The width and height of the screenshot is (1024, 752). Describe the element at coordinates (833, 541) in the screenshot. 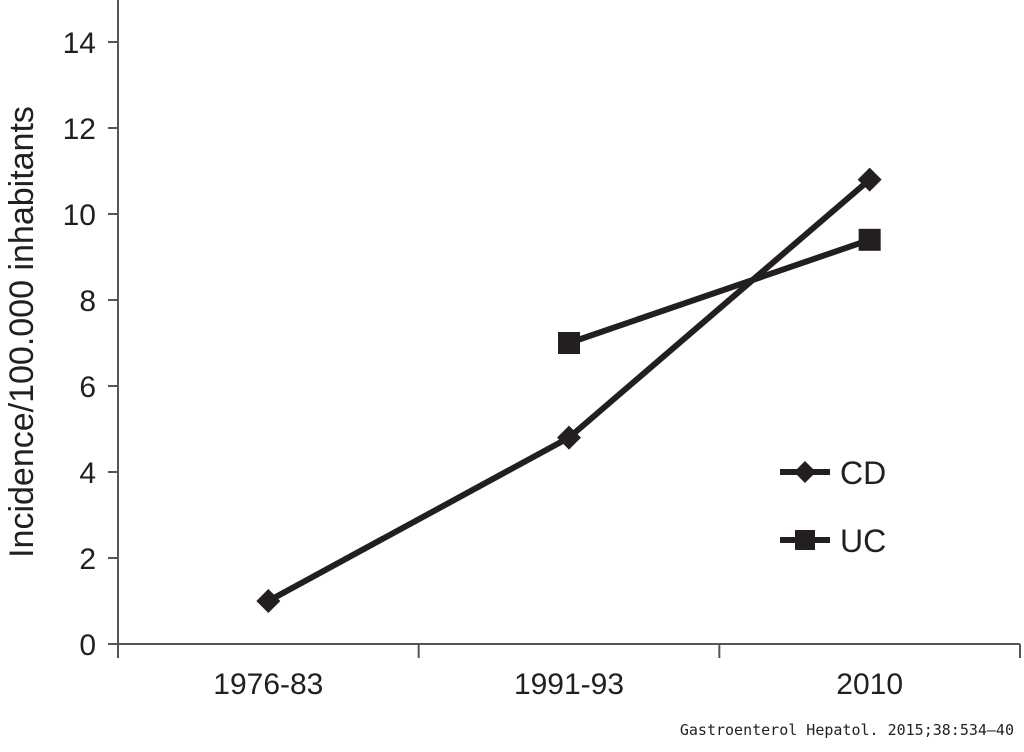

I see `legend-item-uc: UC` at that location.